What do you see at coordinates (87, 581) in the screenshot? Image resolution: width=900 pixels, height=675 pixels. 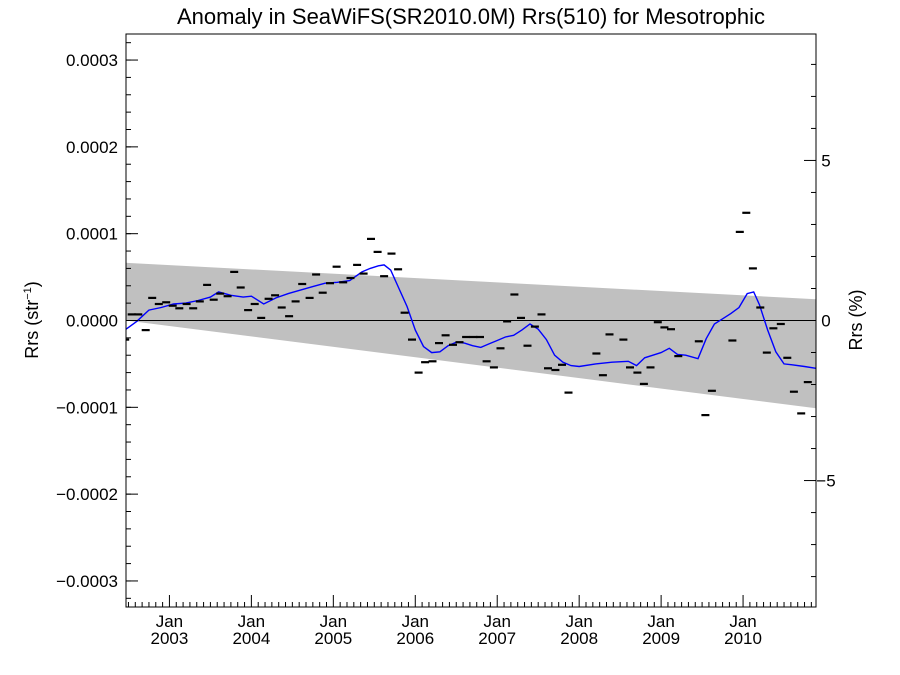 I see `y-tick-label: −0.0003` at bounding box center [87, 581].